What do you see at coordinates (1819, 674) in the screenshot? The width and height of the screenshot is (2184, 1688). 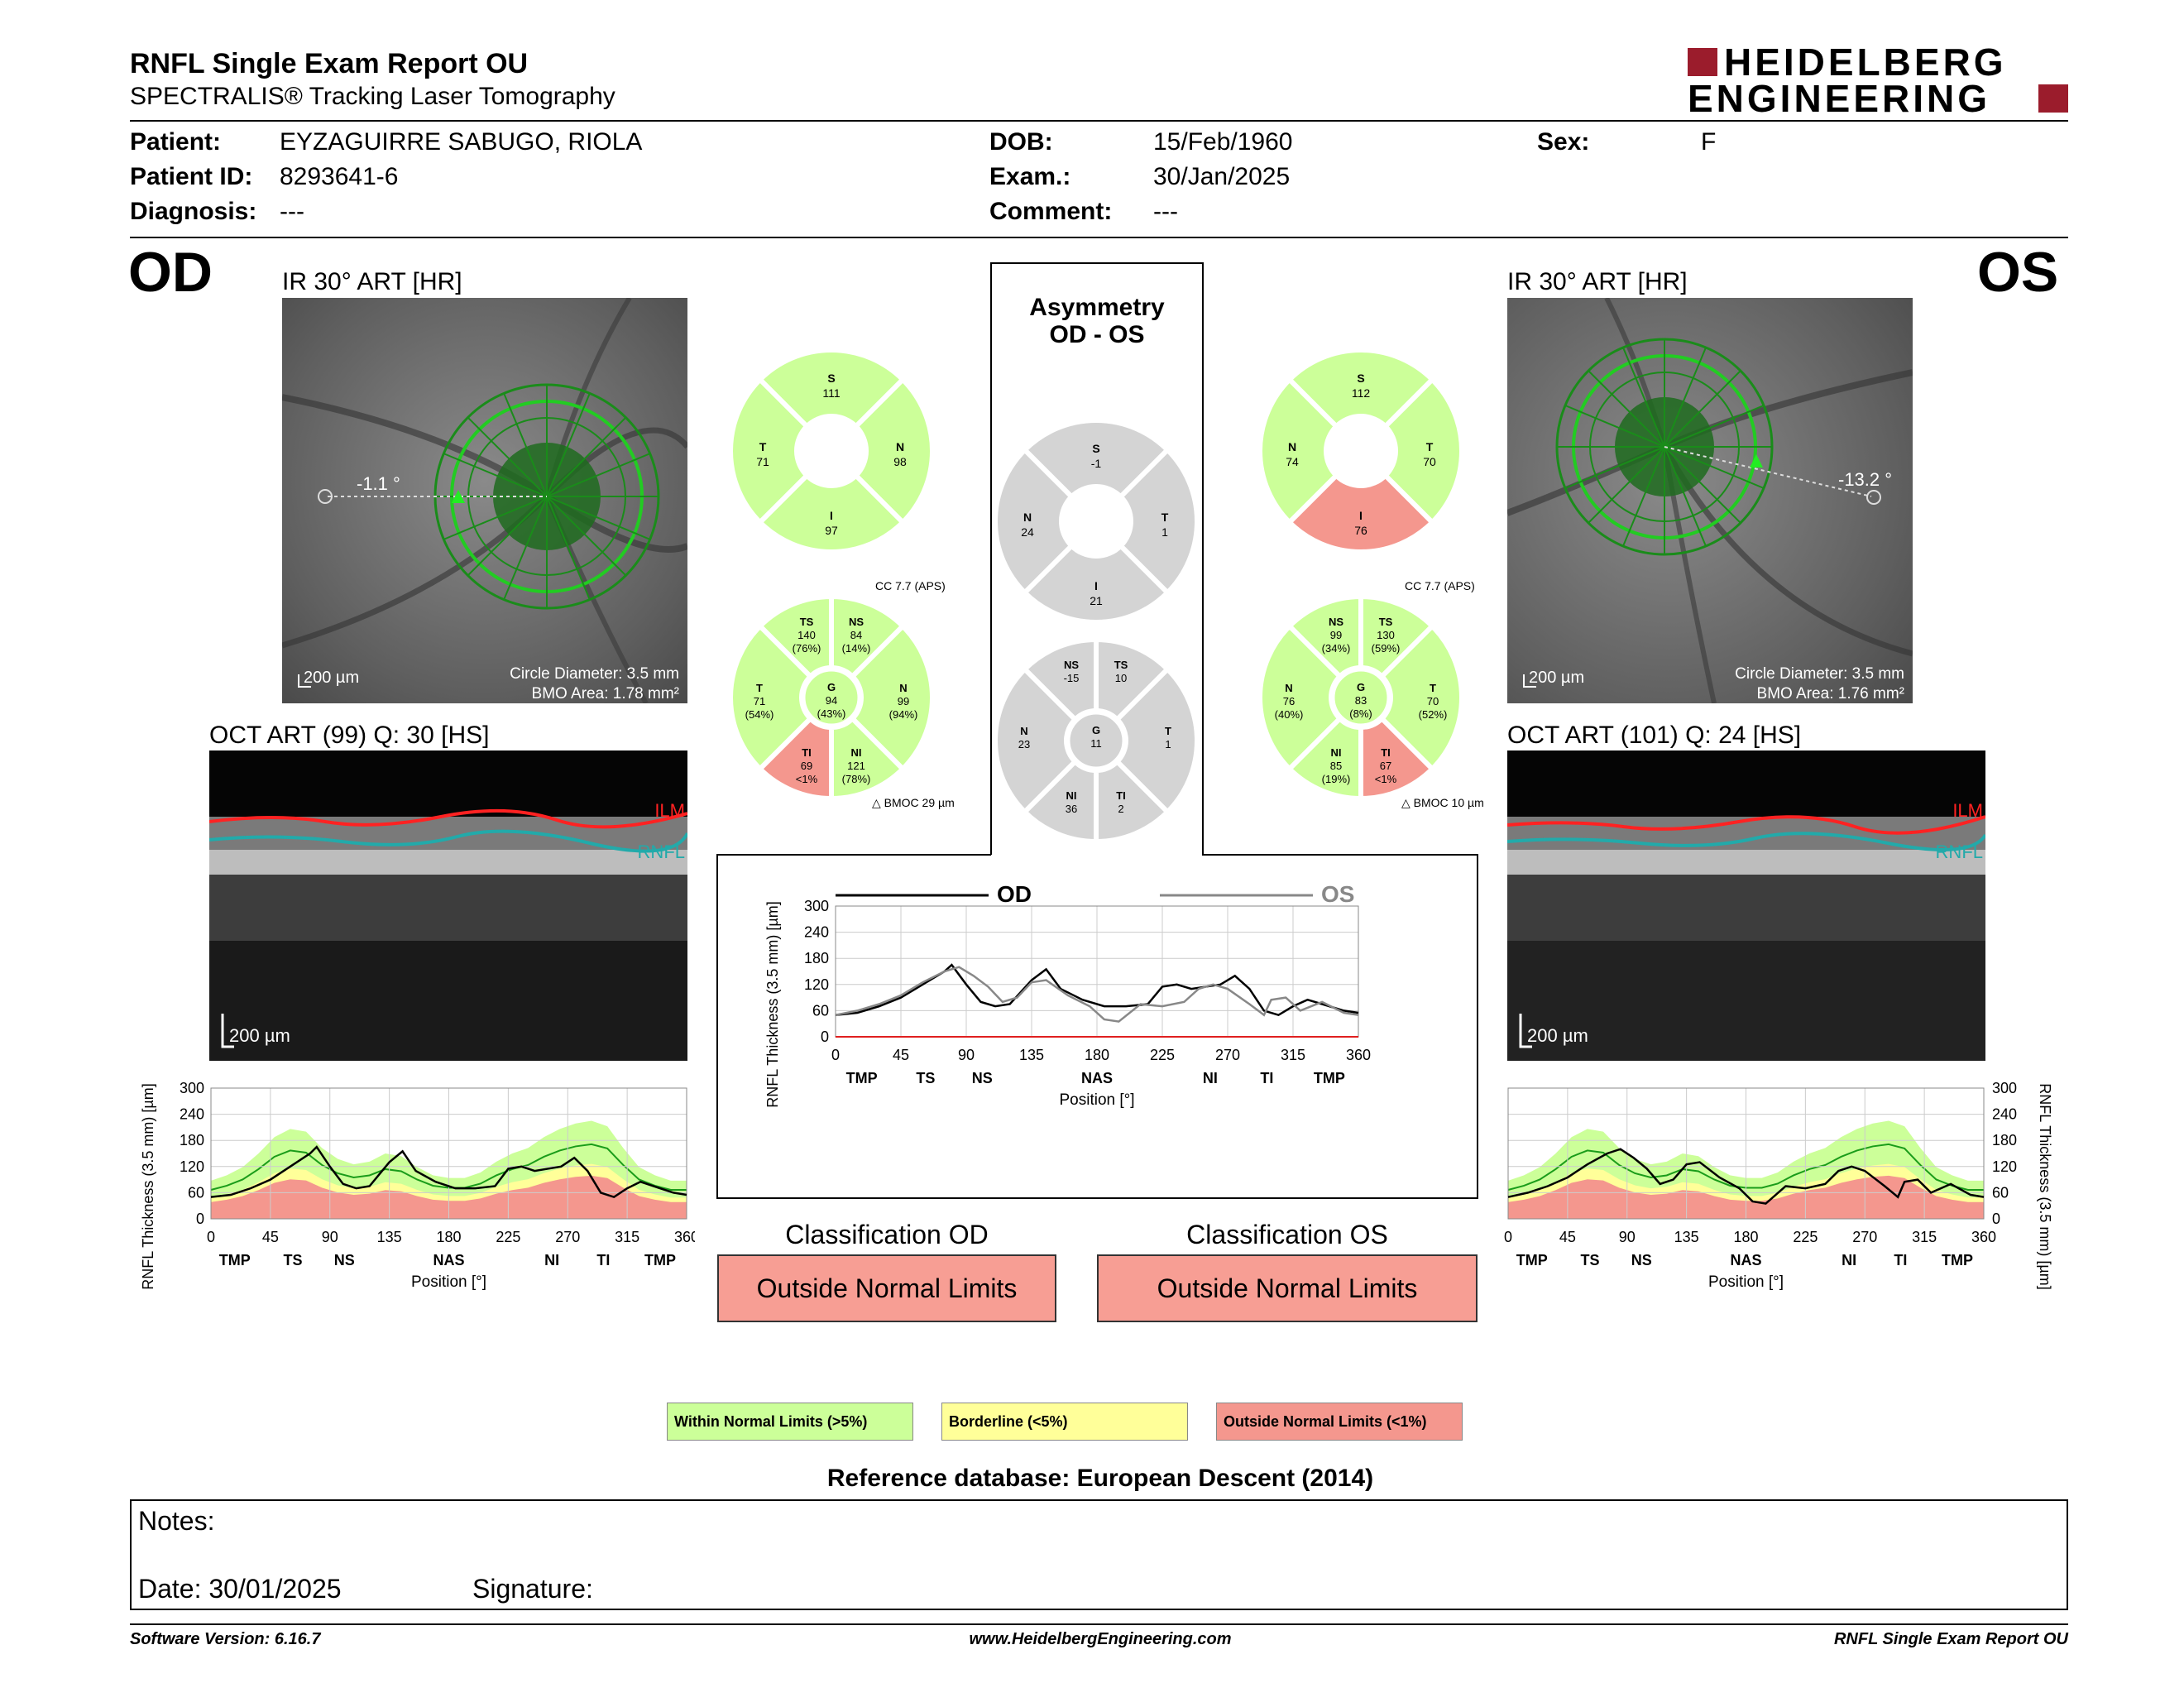 I see `os-circle-diameter: Circle Diameter: 3.5 mm` at bounding box center [1819, 674].